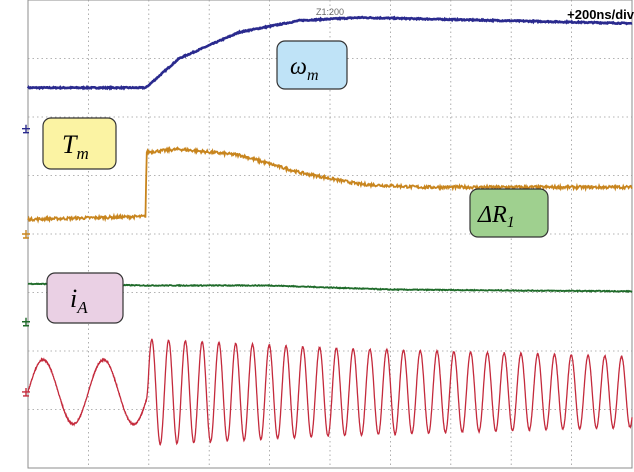 Image resolution: width=634 pixels, height=472 pixels. Describe the element at coordinates (330, 287) in the screenshot. I see `trace-ΔR1` at that location.